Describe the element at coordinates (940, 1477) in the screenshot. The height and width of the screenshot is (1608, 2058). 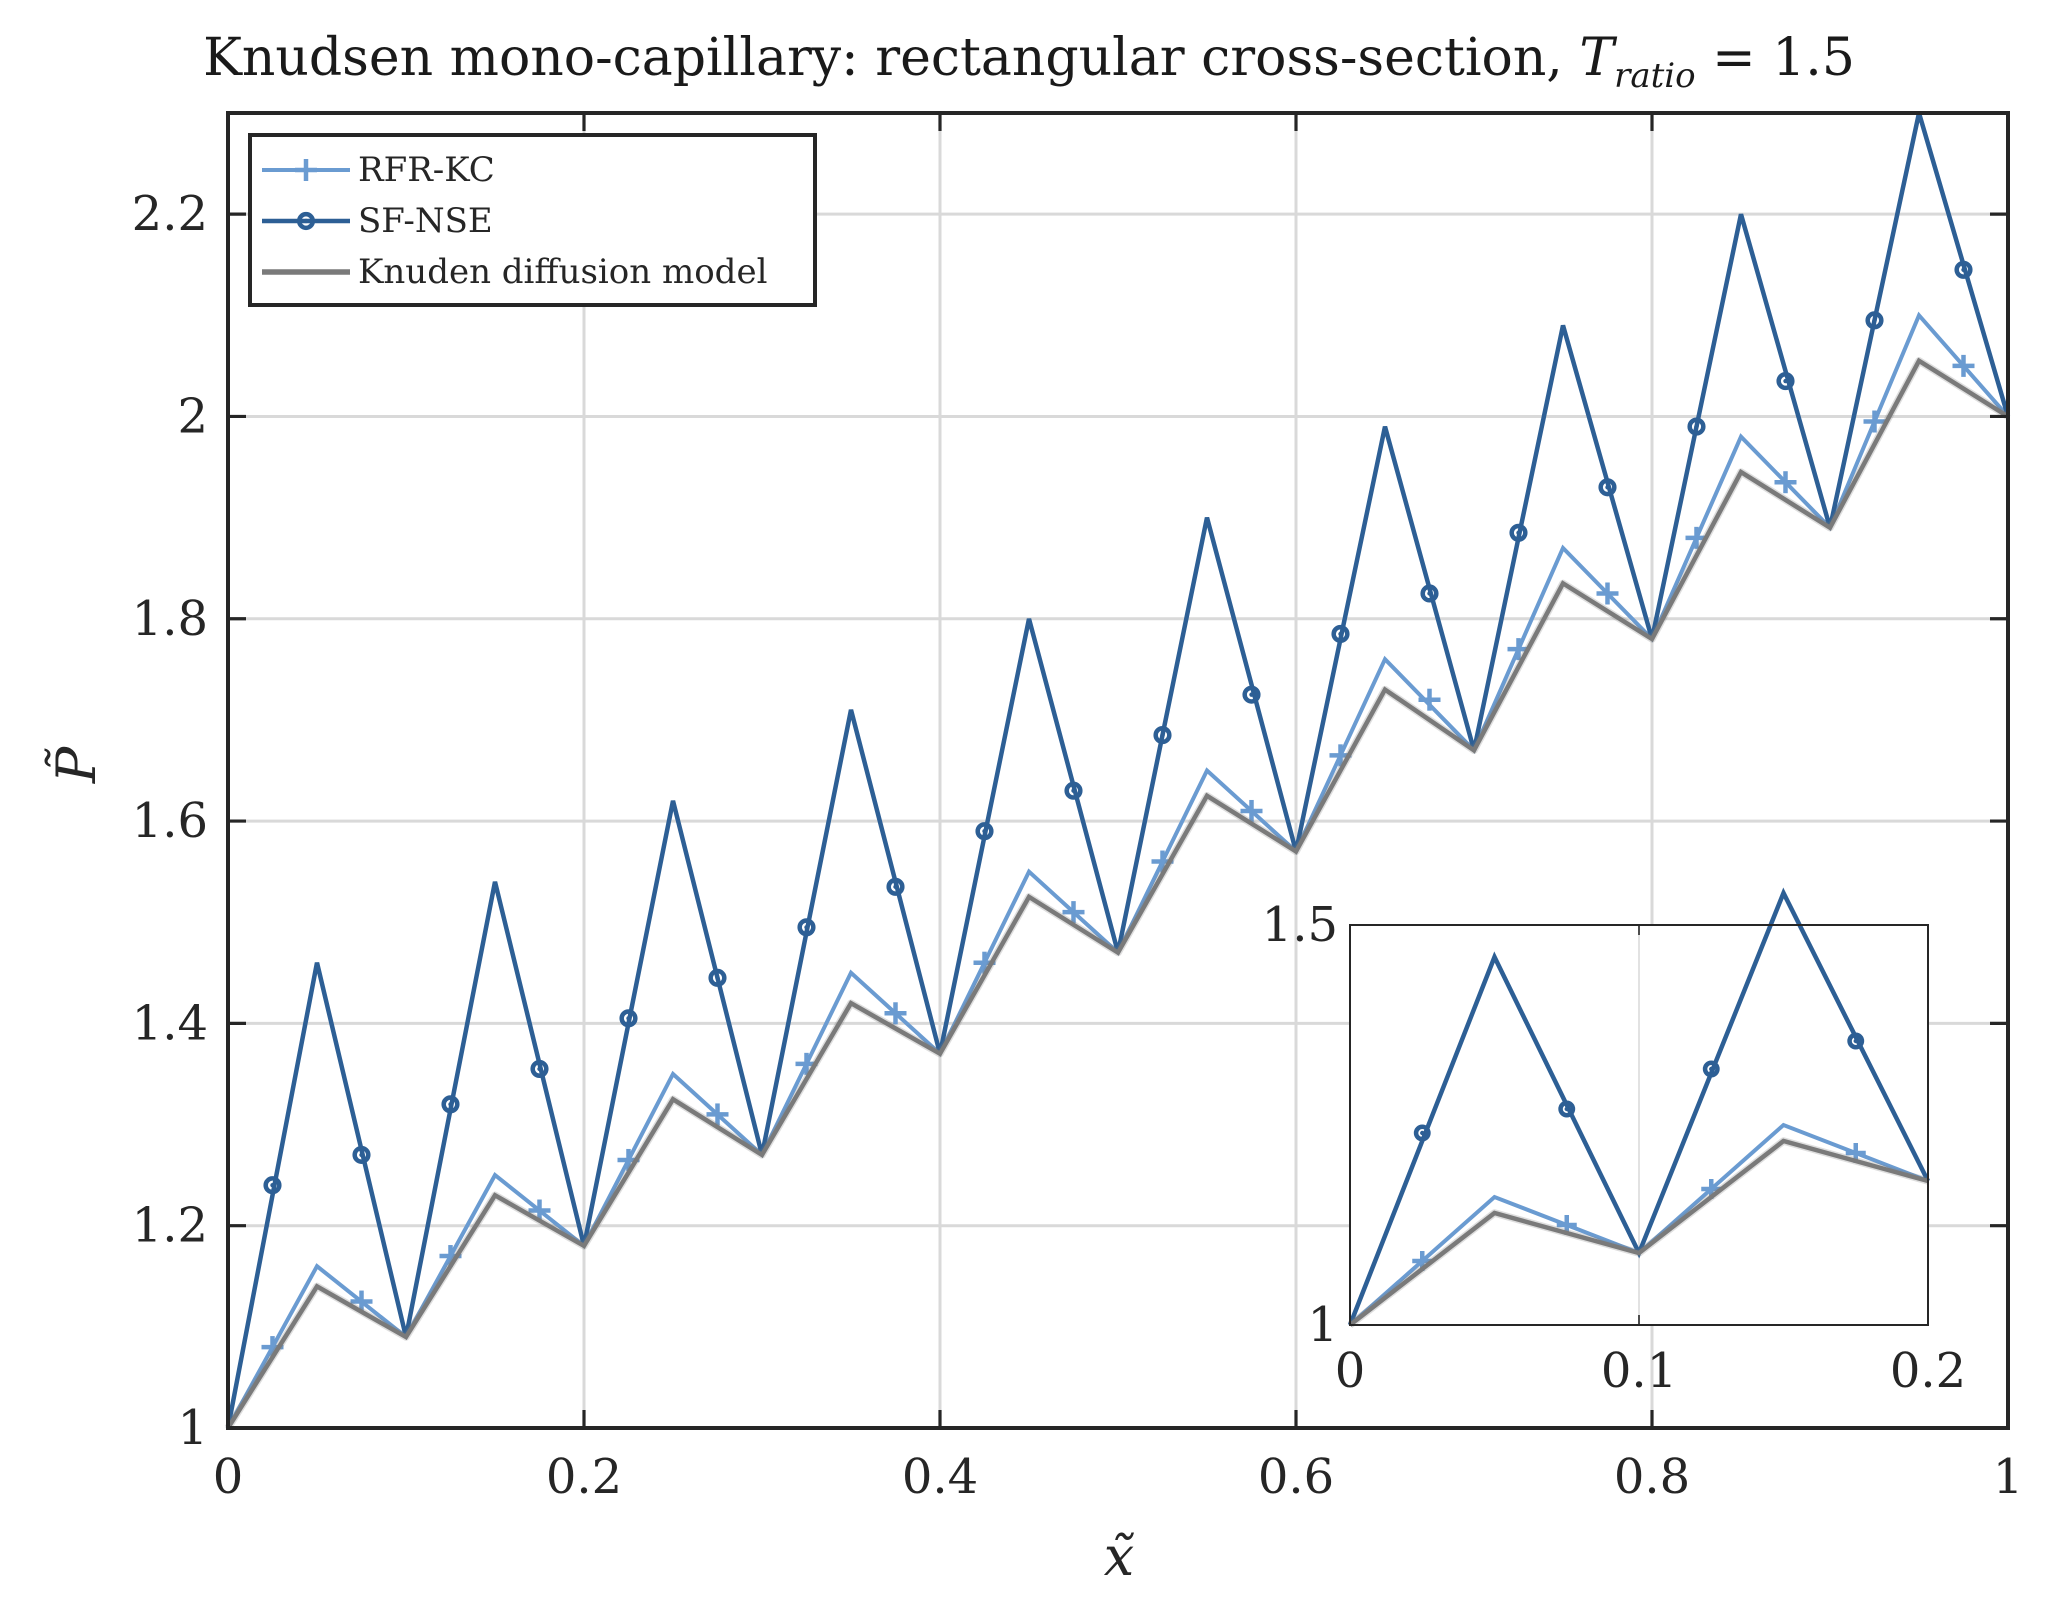
I see `x-tick-label: 0.4` at that location.